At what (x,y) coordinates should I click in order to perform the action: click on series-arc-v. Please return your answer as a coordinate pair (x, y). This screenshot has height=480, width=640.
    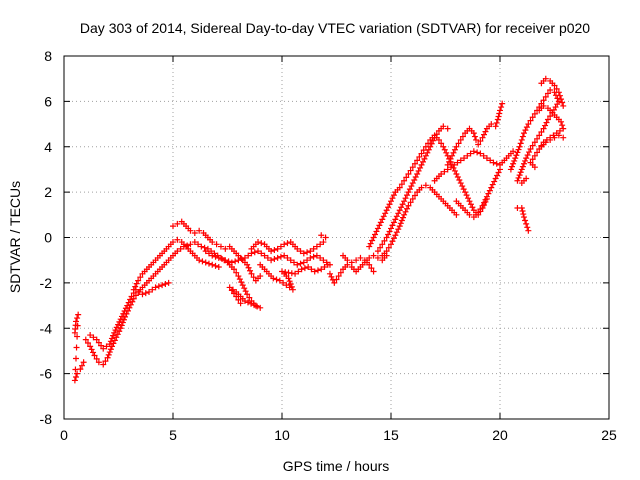
    Looking at the image, I should click on (523, 219).